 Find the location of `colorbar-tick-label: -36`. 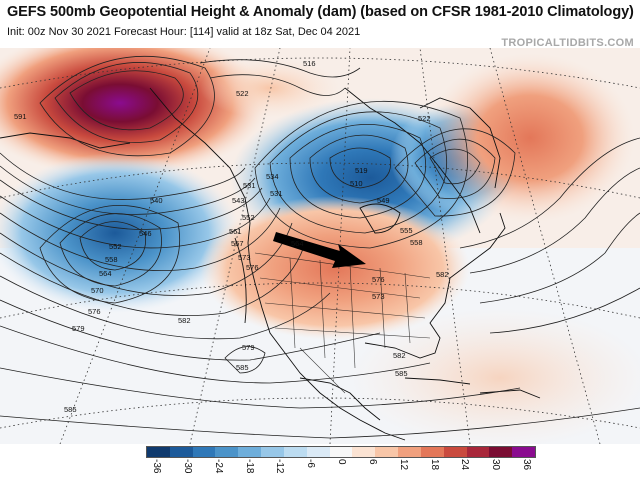

colorbar-tick-label: -36 is located at coordinates (156, 466).